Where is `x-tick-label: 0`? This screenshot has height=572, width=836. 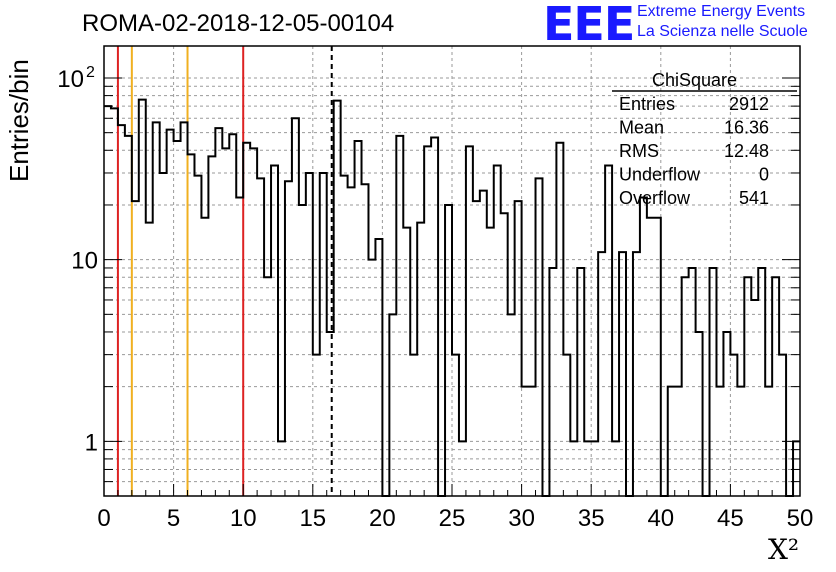
x-tick-label: 0 is located at coordinates (103, 518).